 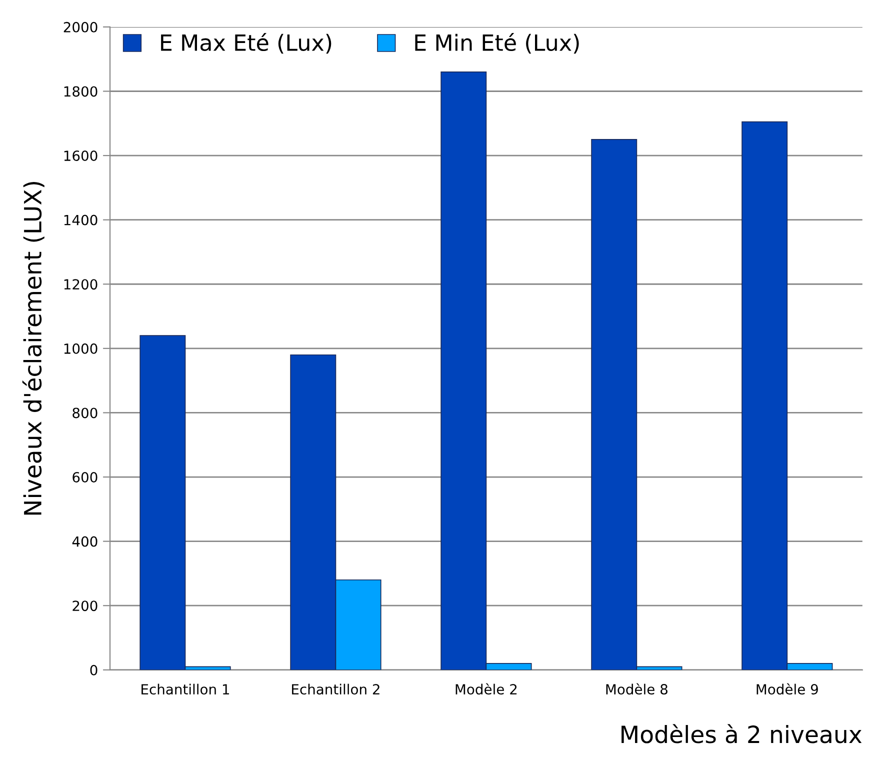 What do you see at coordinates (85, 541) in the screenshot?
I see `y-tick-label: 400` at bounding box center [85, 541].